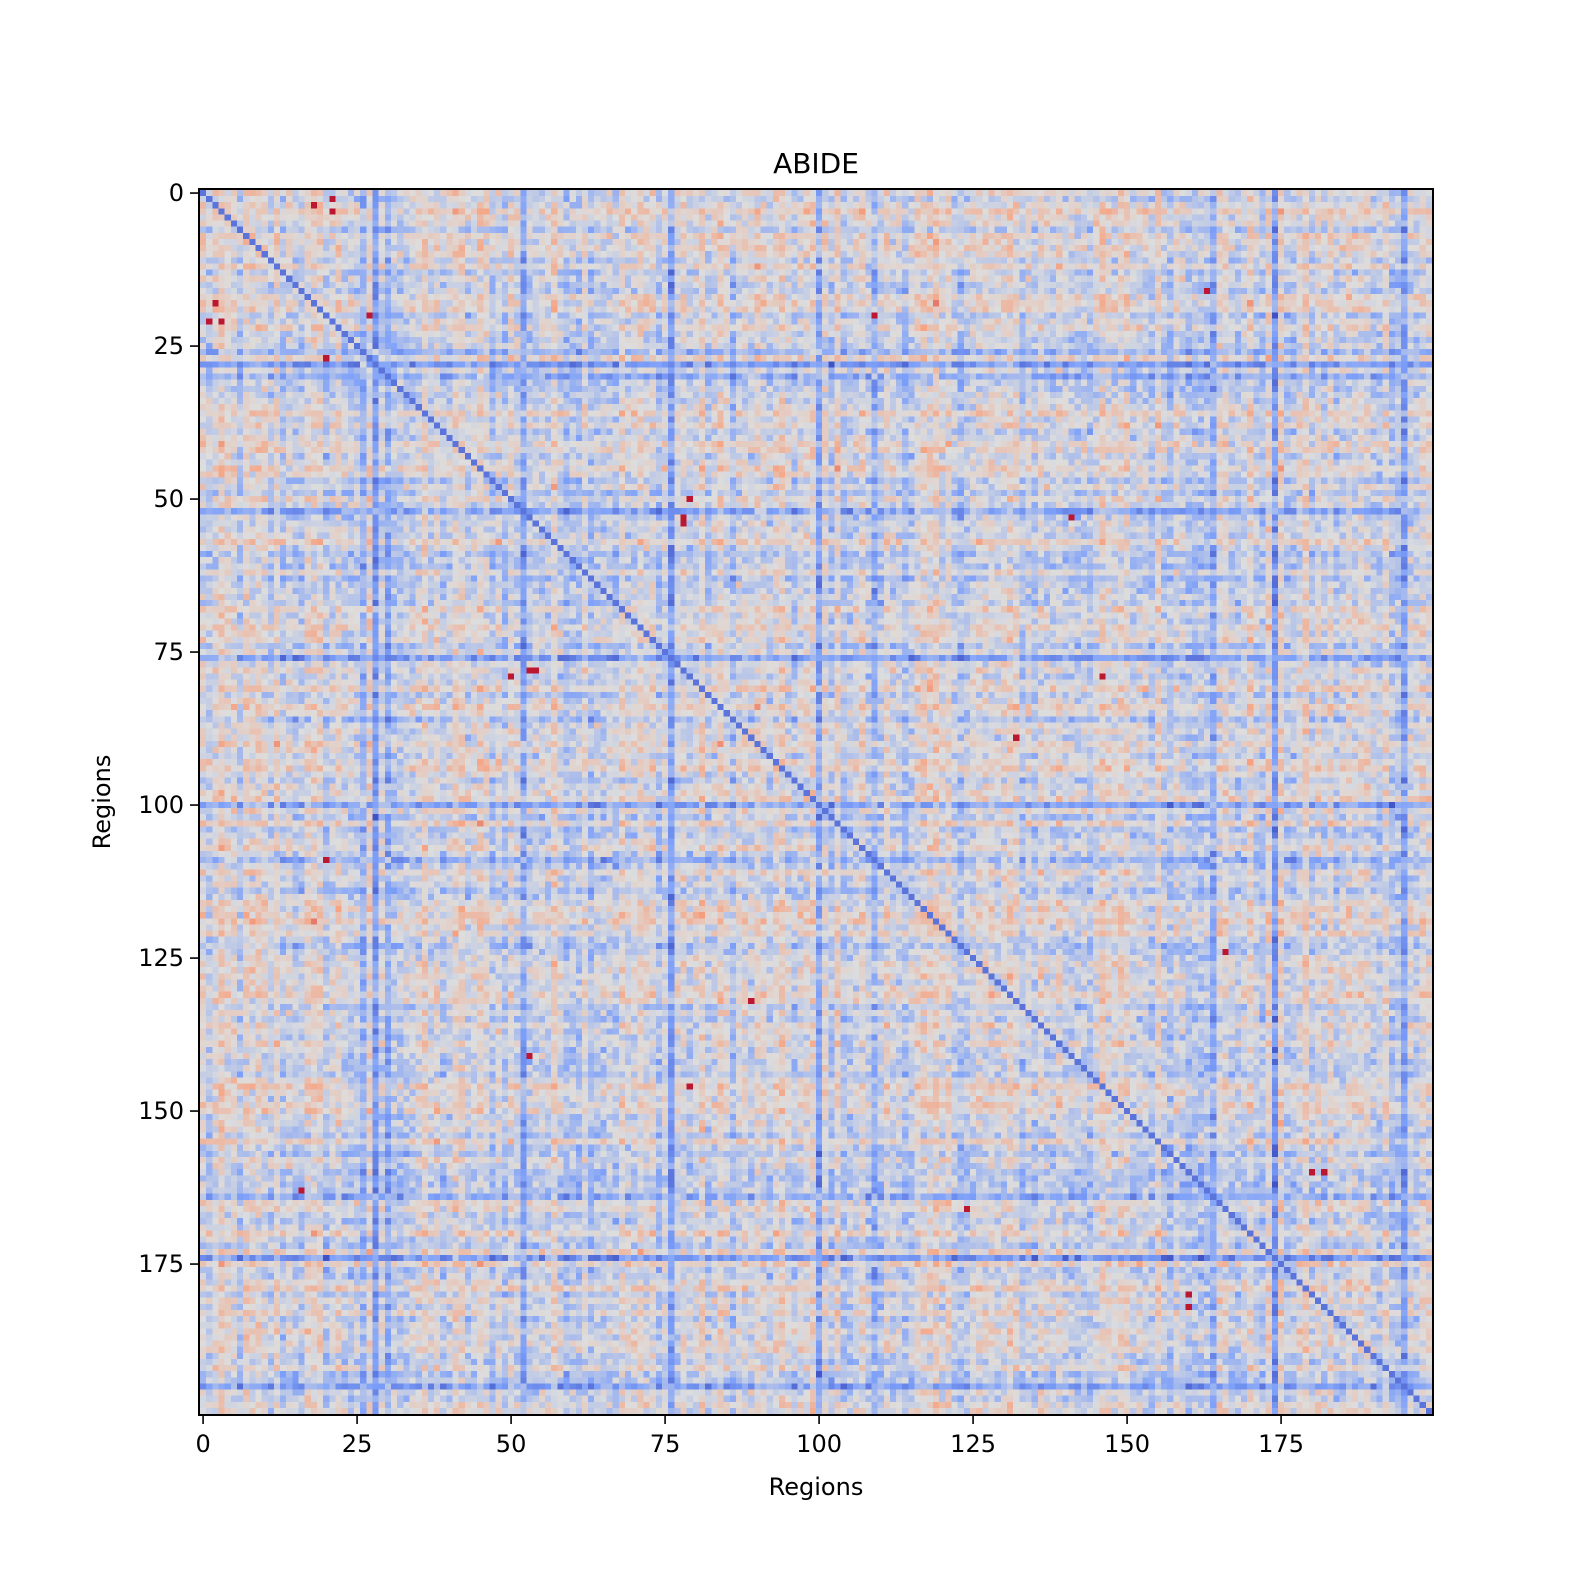  Describe the element at coordinates (665, 1444) in the screenshot. I see `x-tick-label: 75` at that location.